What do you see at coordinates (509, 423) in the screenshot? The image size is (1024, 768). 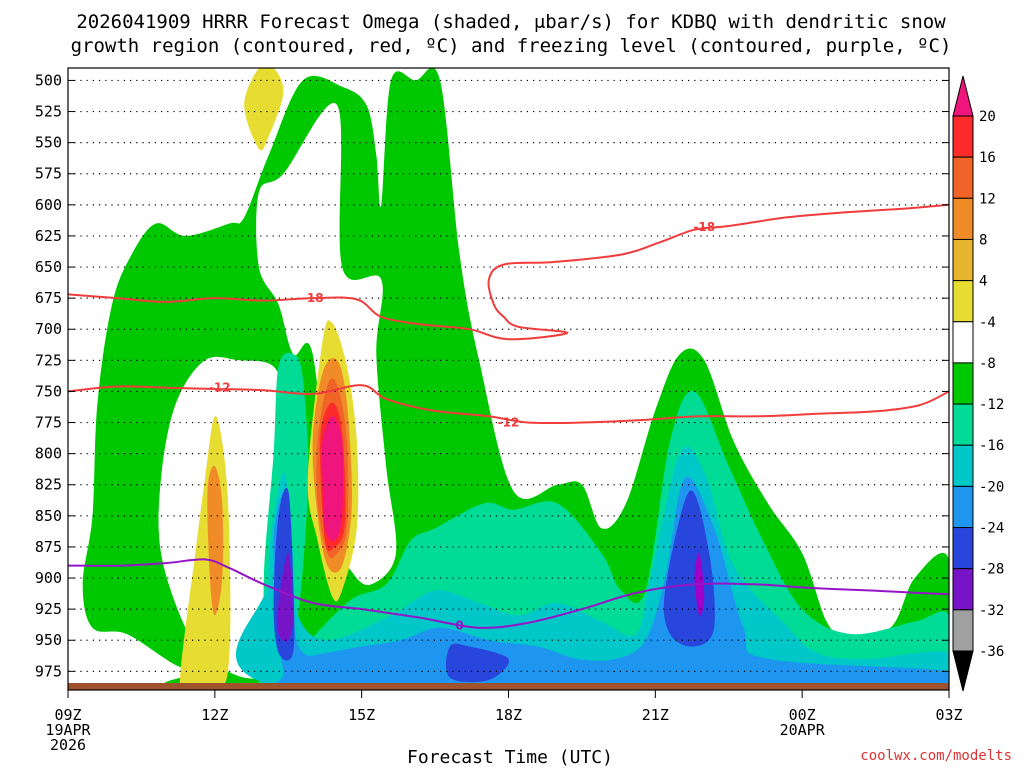 I see `contour-label-3: -12` at bounding box center [509, 423].